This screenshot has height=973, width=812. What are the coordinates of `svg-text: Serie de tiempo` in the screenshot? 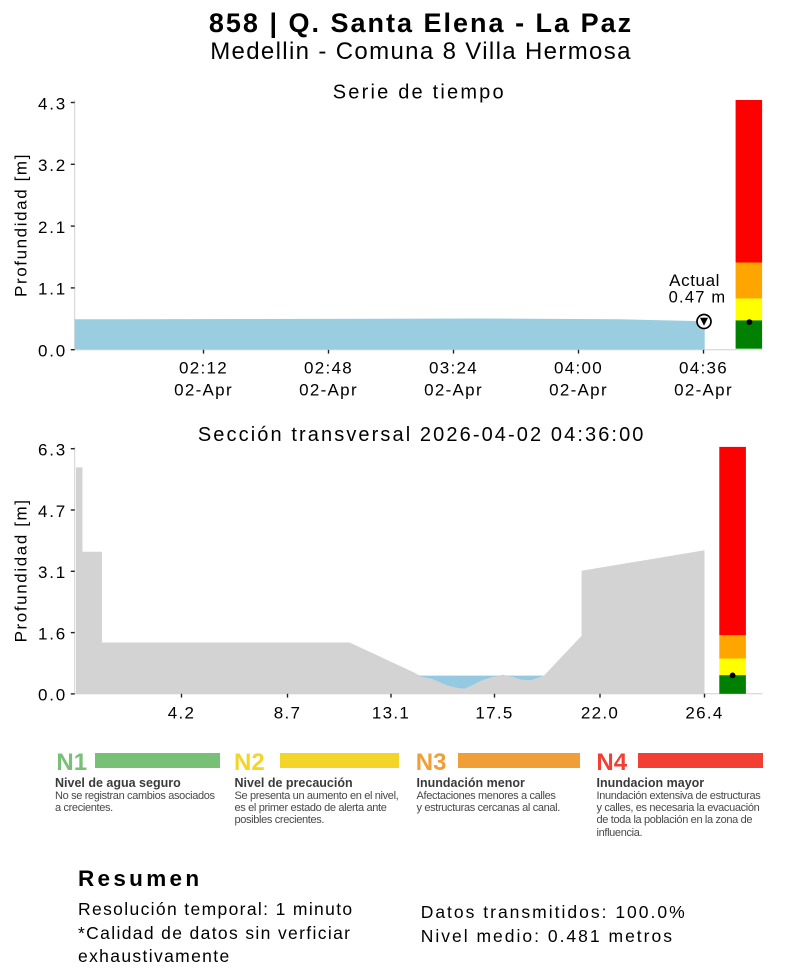 It's located at (419, 93).